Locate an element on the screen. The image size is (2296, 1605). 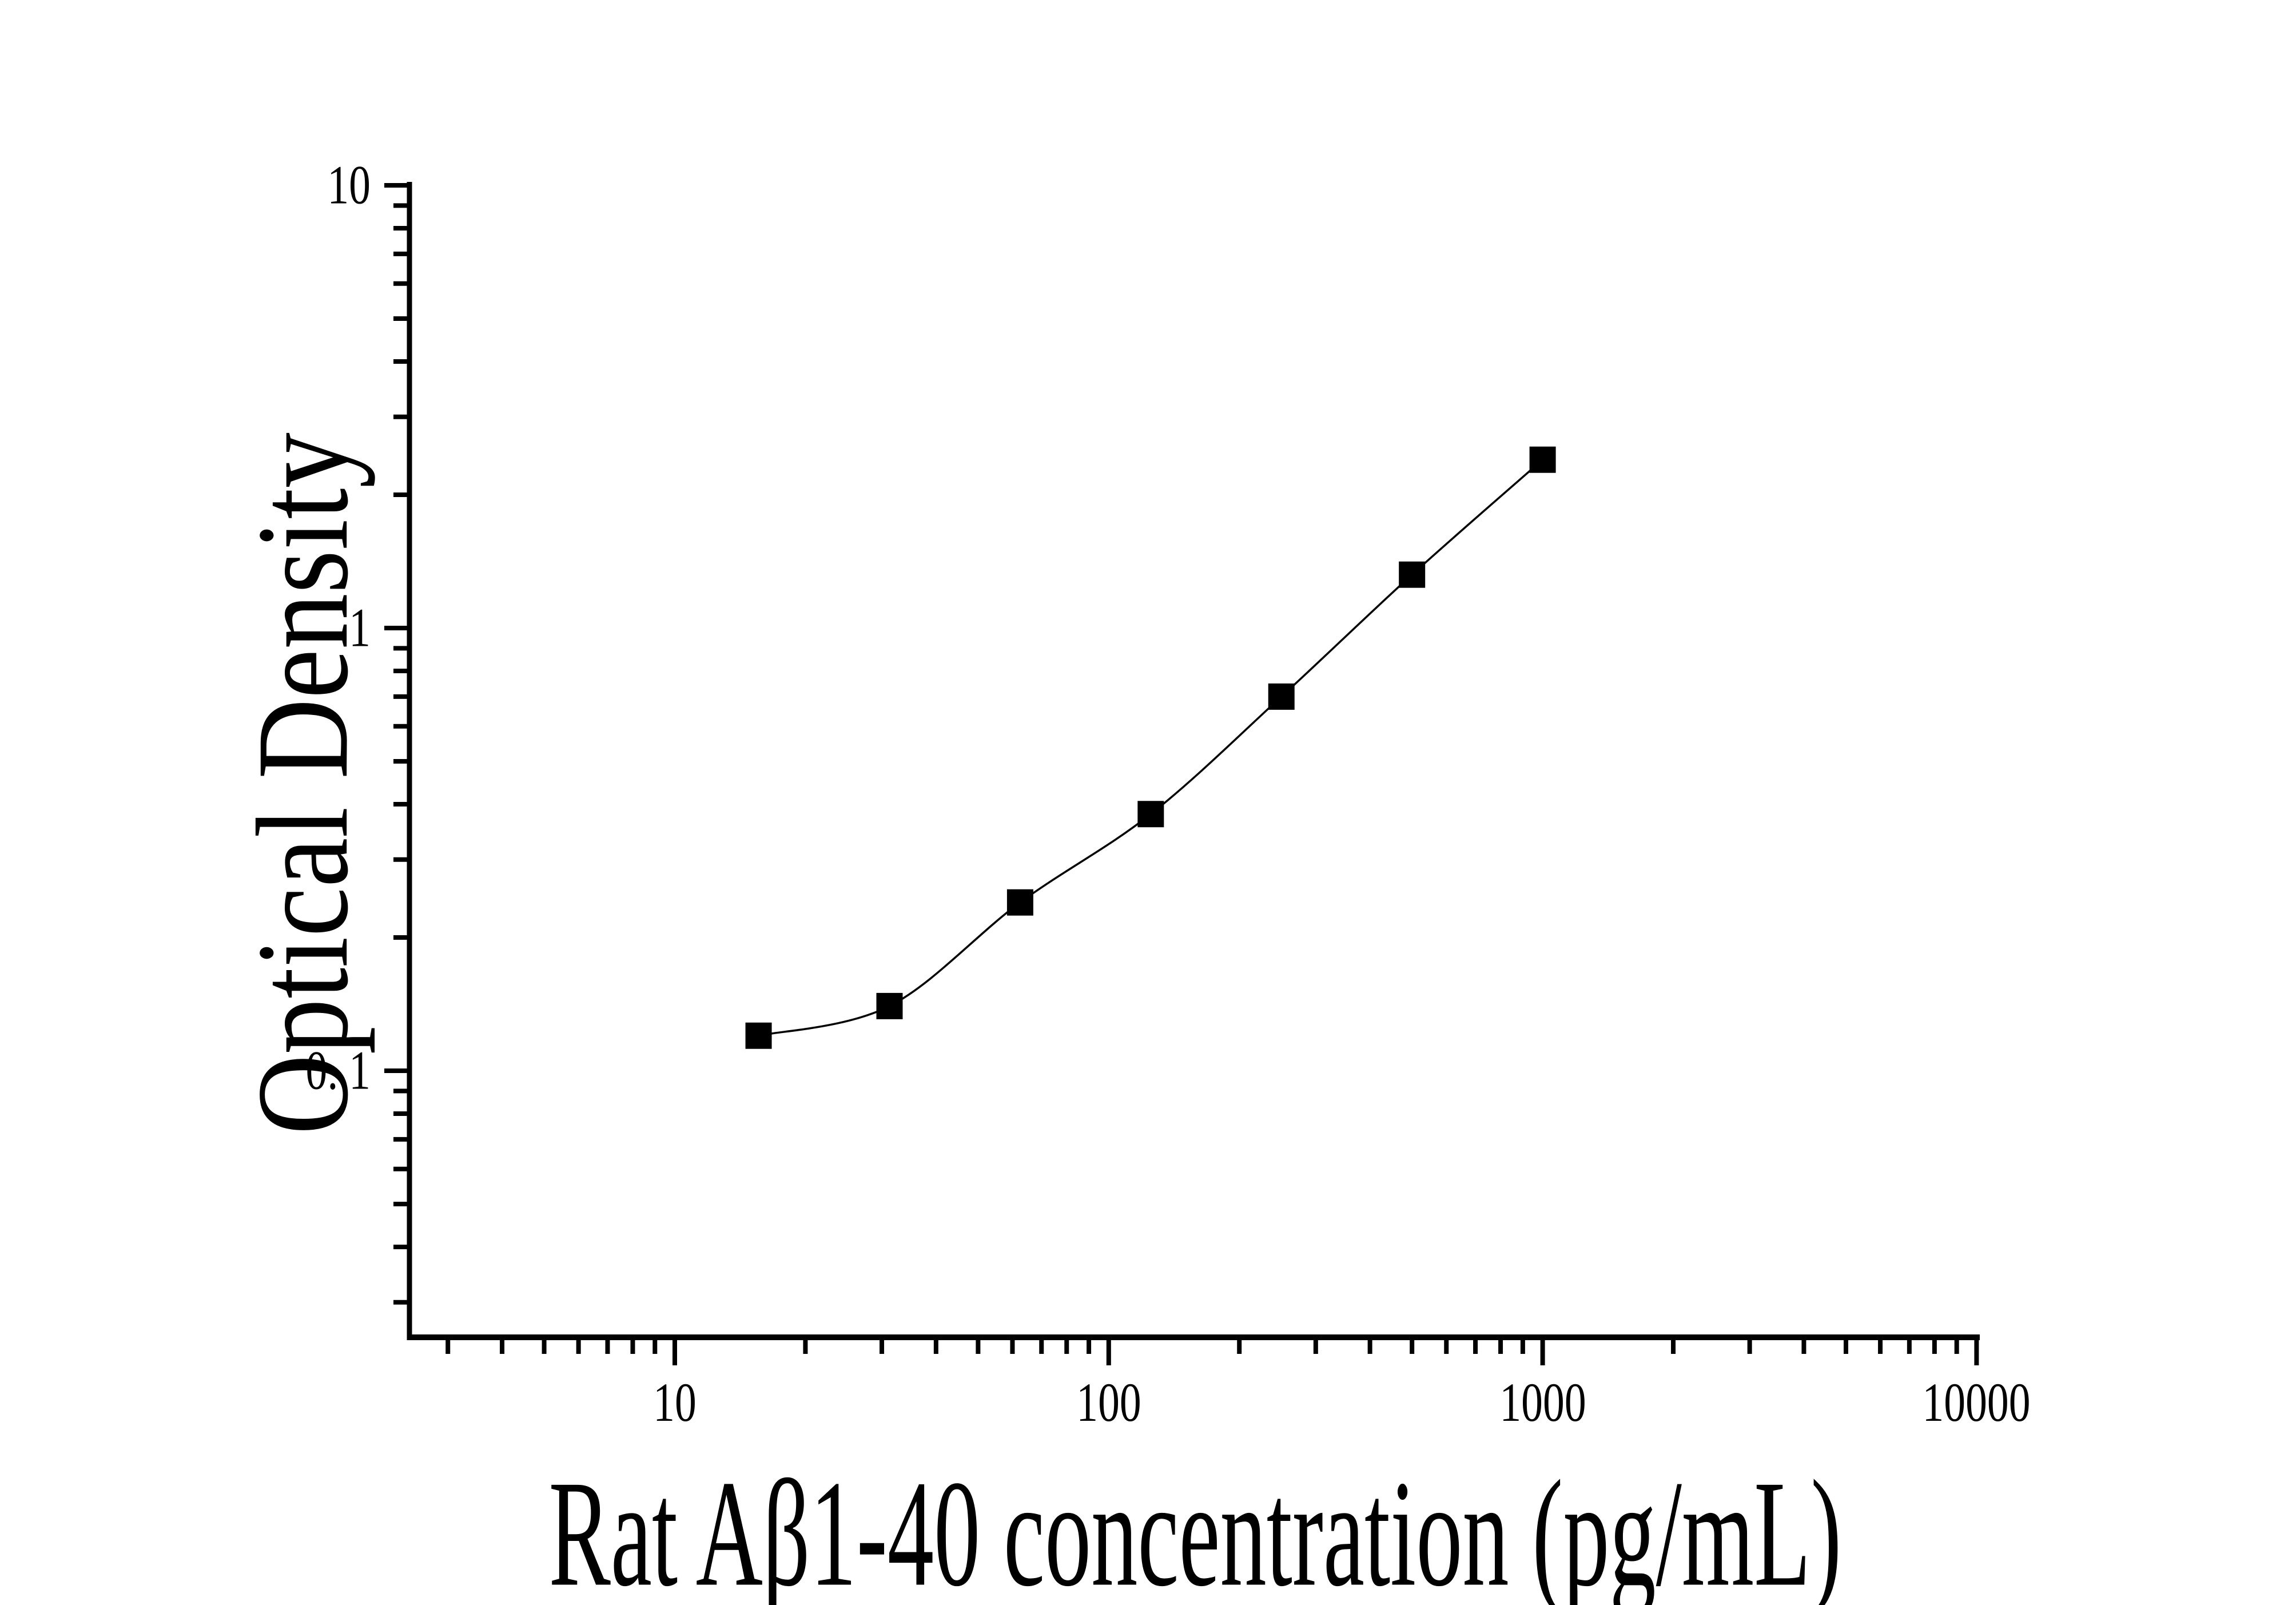
x-tick-label: 10 is located at coordinates (675, 1402).